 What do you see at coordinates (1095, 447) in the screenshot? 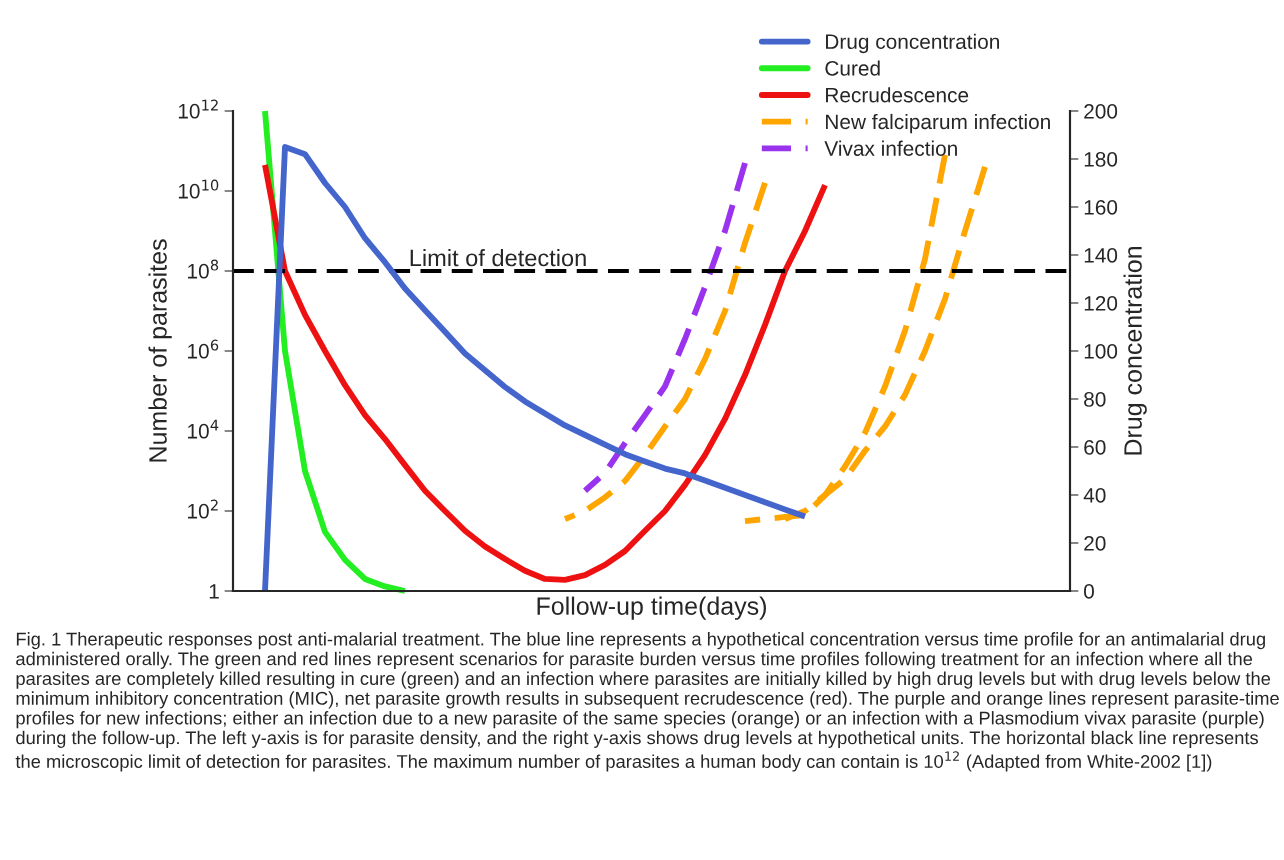
I see `y2-tick-label: 60` at bounding box center [1095, 447].